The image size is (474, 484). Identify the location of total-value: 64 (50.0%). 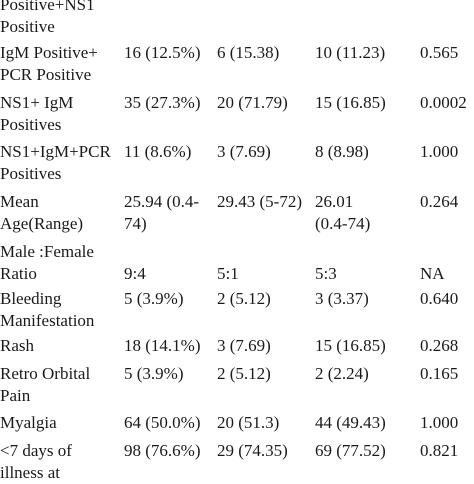
(162, 422).